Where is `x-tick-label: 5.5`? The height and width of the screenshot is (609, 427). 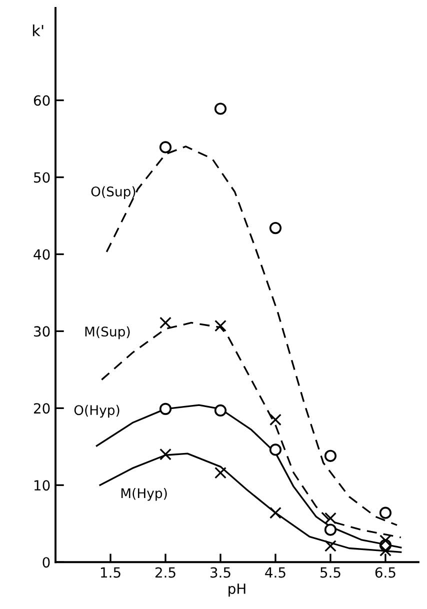 x-tick-label: 5.5 is located at coordinates (330, 572).